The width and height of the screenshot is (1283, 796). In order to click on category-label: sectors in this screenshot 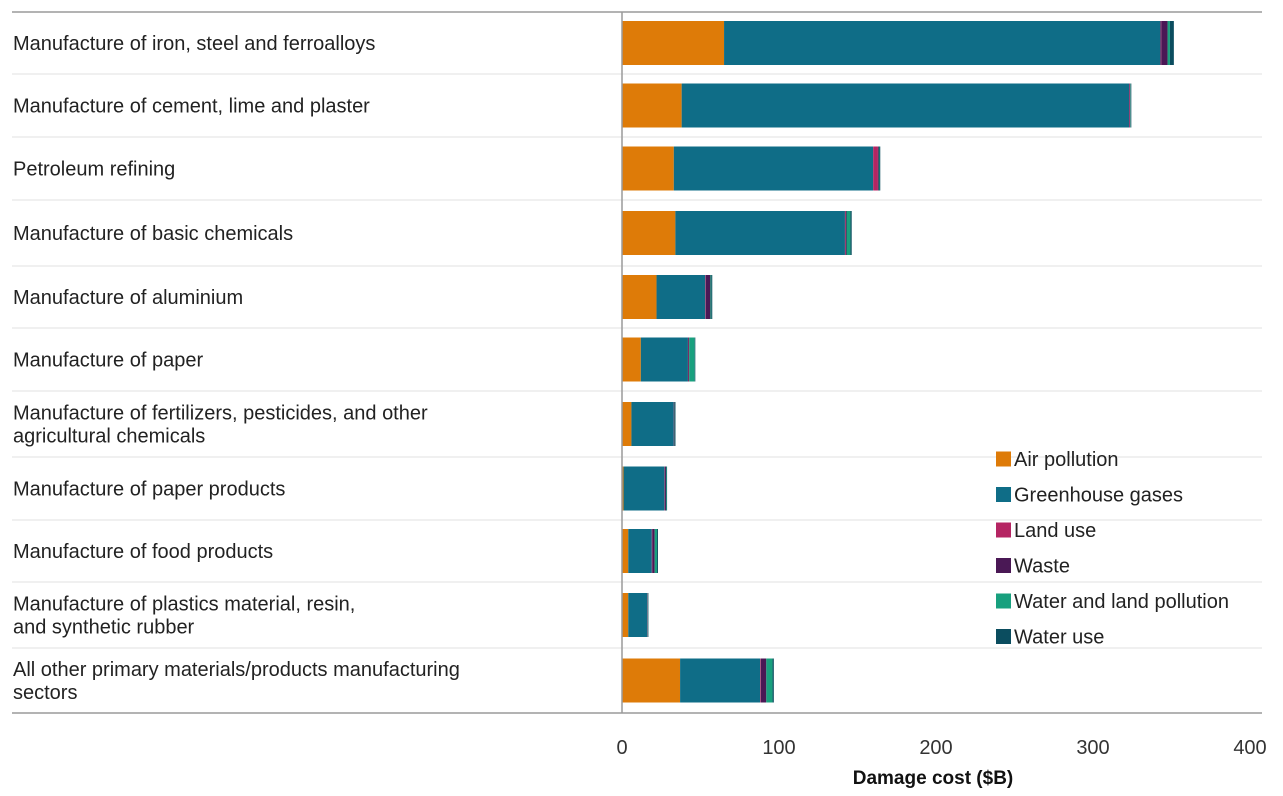, I will do `click(45, 693)`.